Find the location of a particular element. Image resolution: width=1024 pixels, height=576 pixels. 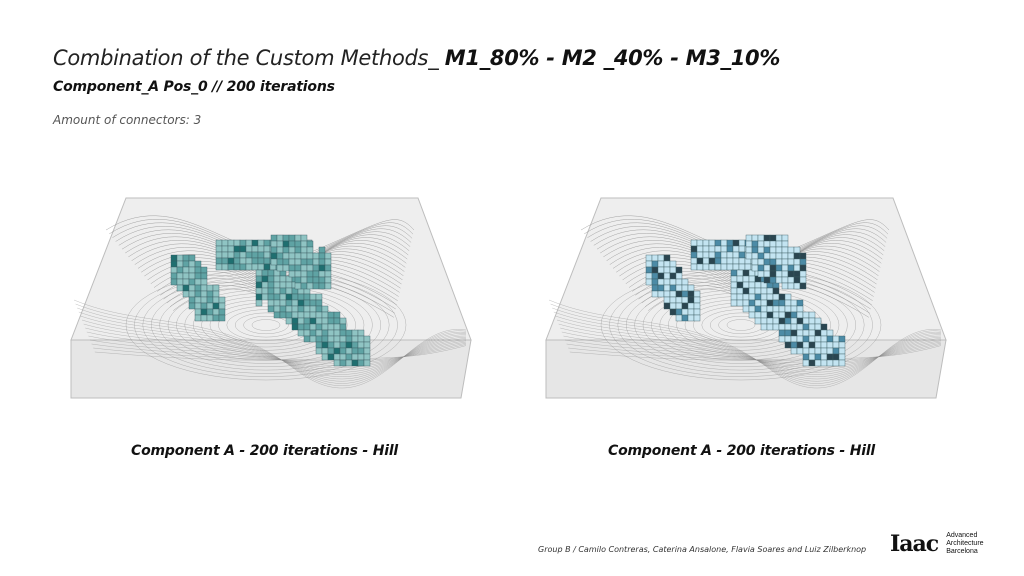

contour-ring is located at coordinates (266, 325).